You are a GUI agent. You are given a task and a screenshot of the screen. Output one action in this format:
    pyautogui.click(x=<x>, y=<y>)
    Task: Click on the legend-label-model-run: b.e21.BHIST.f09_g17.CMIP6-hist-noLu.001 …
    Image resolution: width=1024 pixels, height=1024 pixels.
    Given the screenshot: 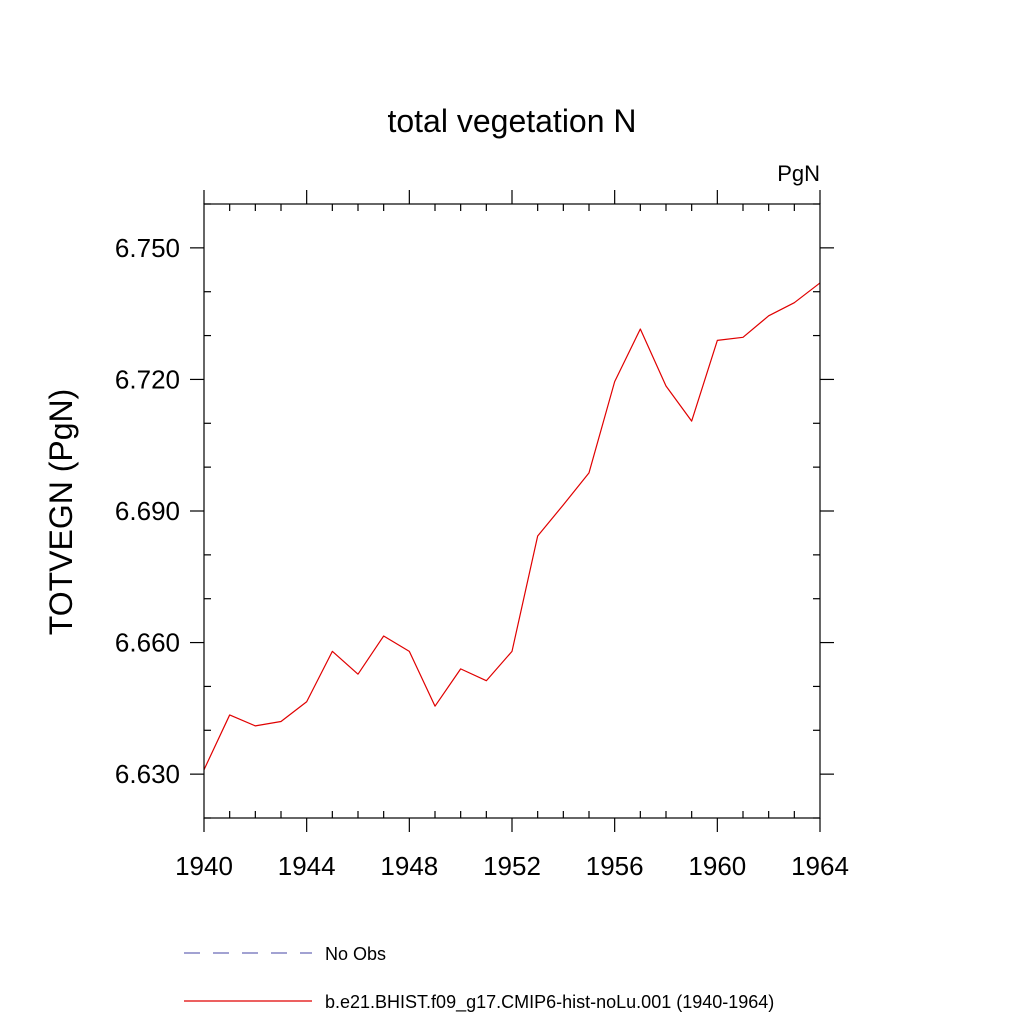 What is the action you would take?
    pyautogui.click(x=549, y=1002)
    